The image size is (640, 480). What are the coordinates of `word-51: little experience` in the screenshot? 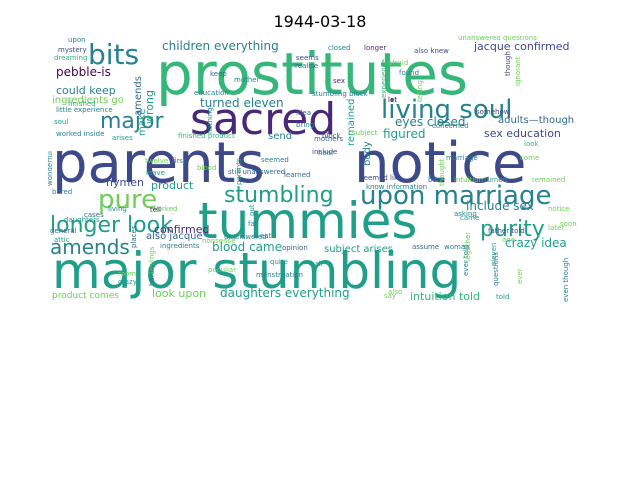 It's located at (84, 110).